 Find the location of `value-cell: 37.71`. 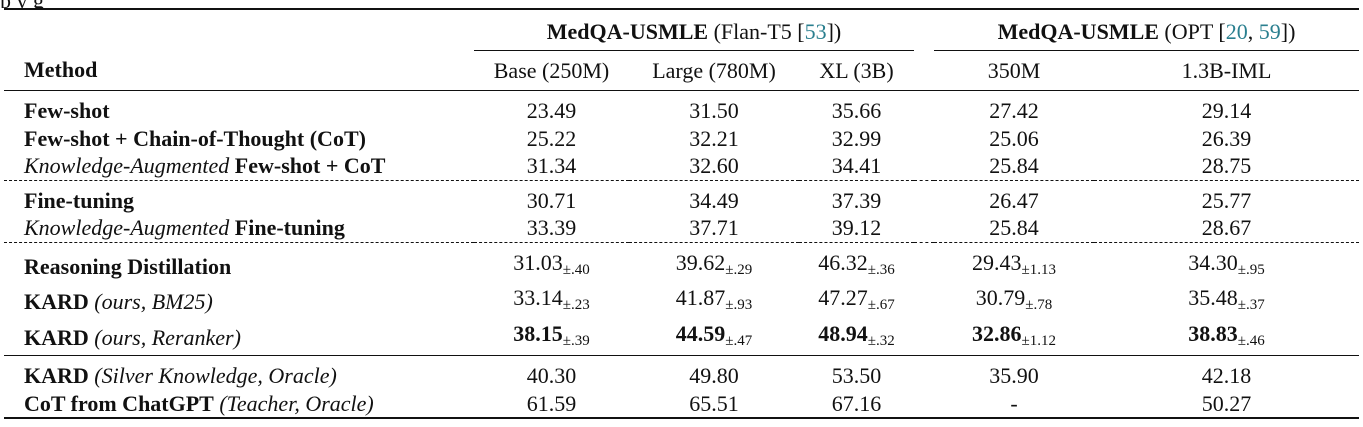

value-cell: 37.71 is located at coordinates (714, 228).